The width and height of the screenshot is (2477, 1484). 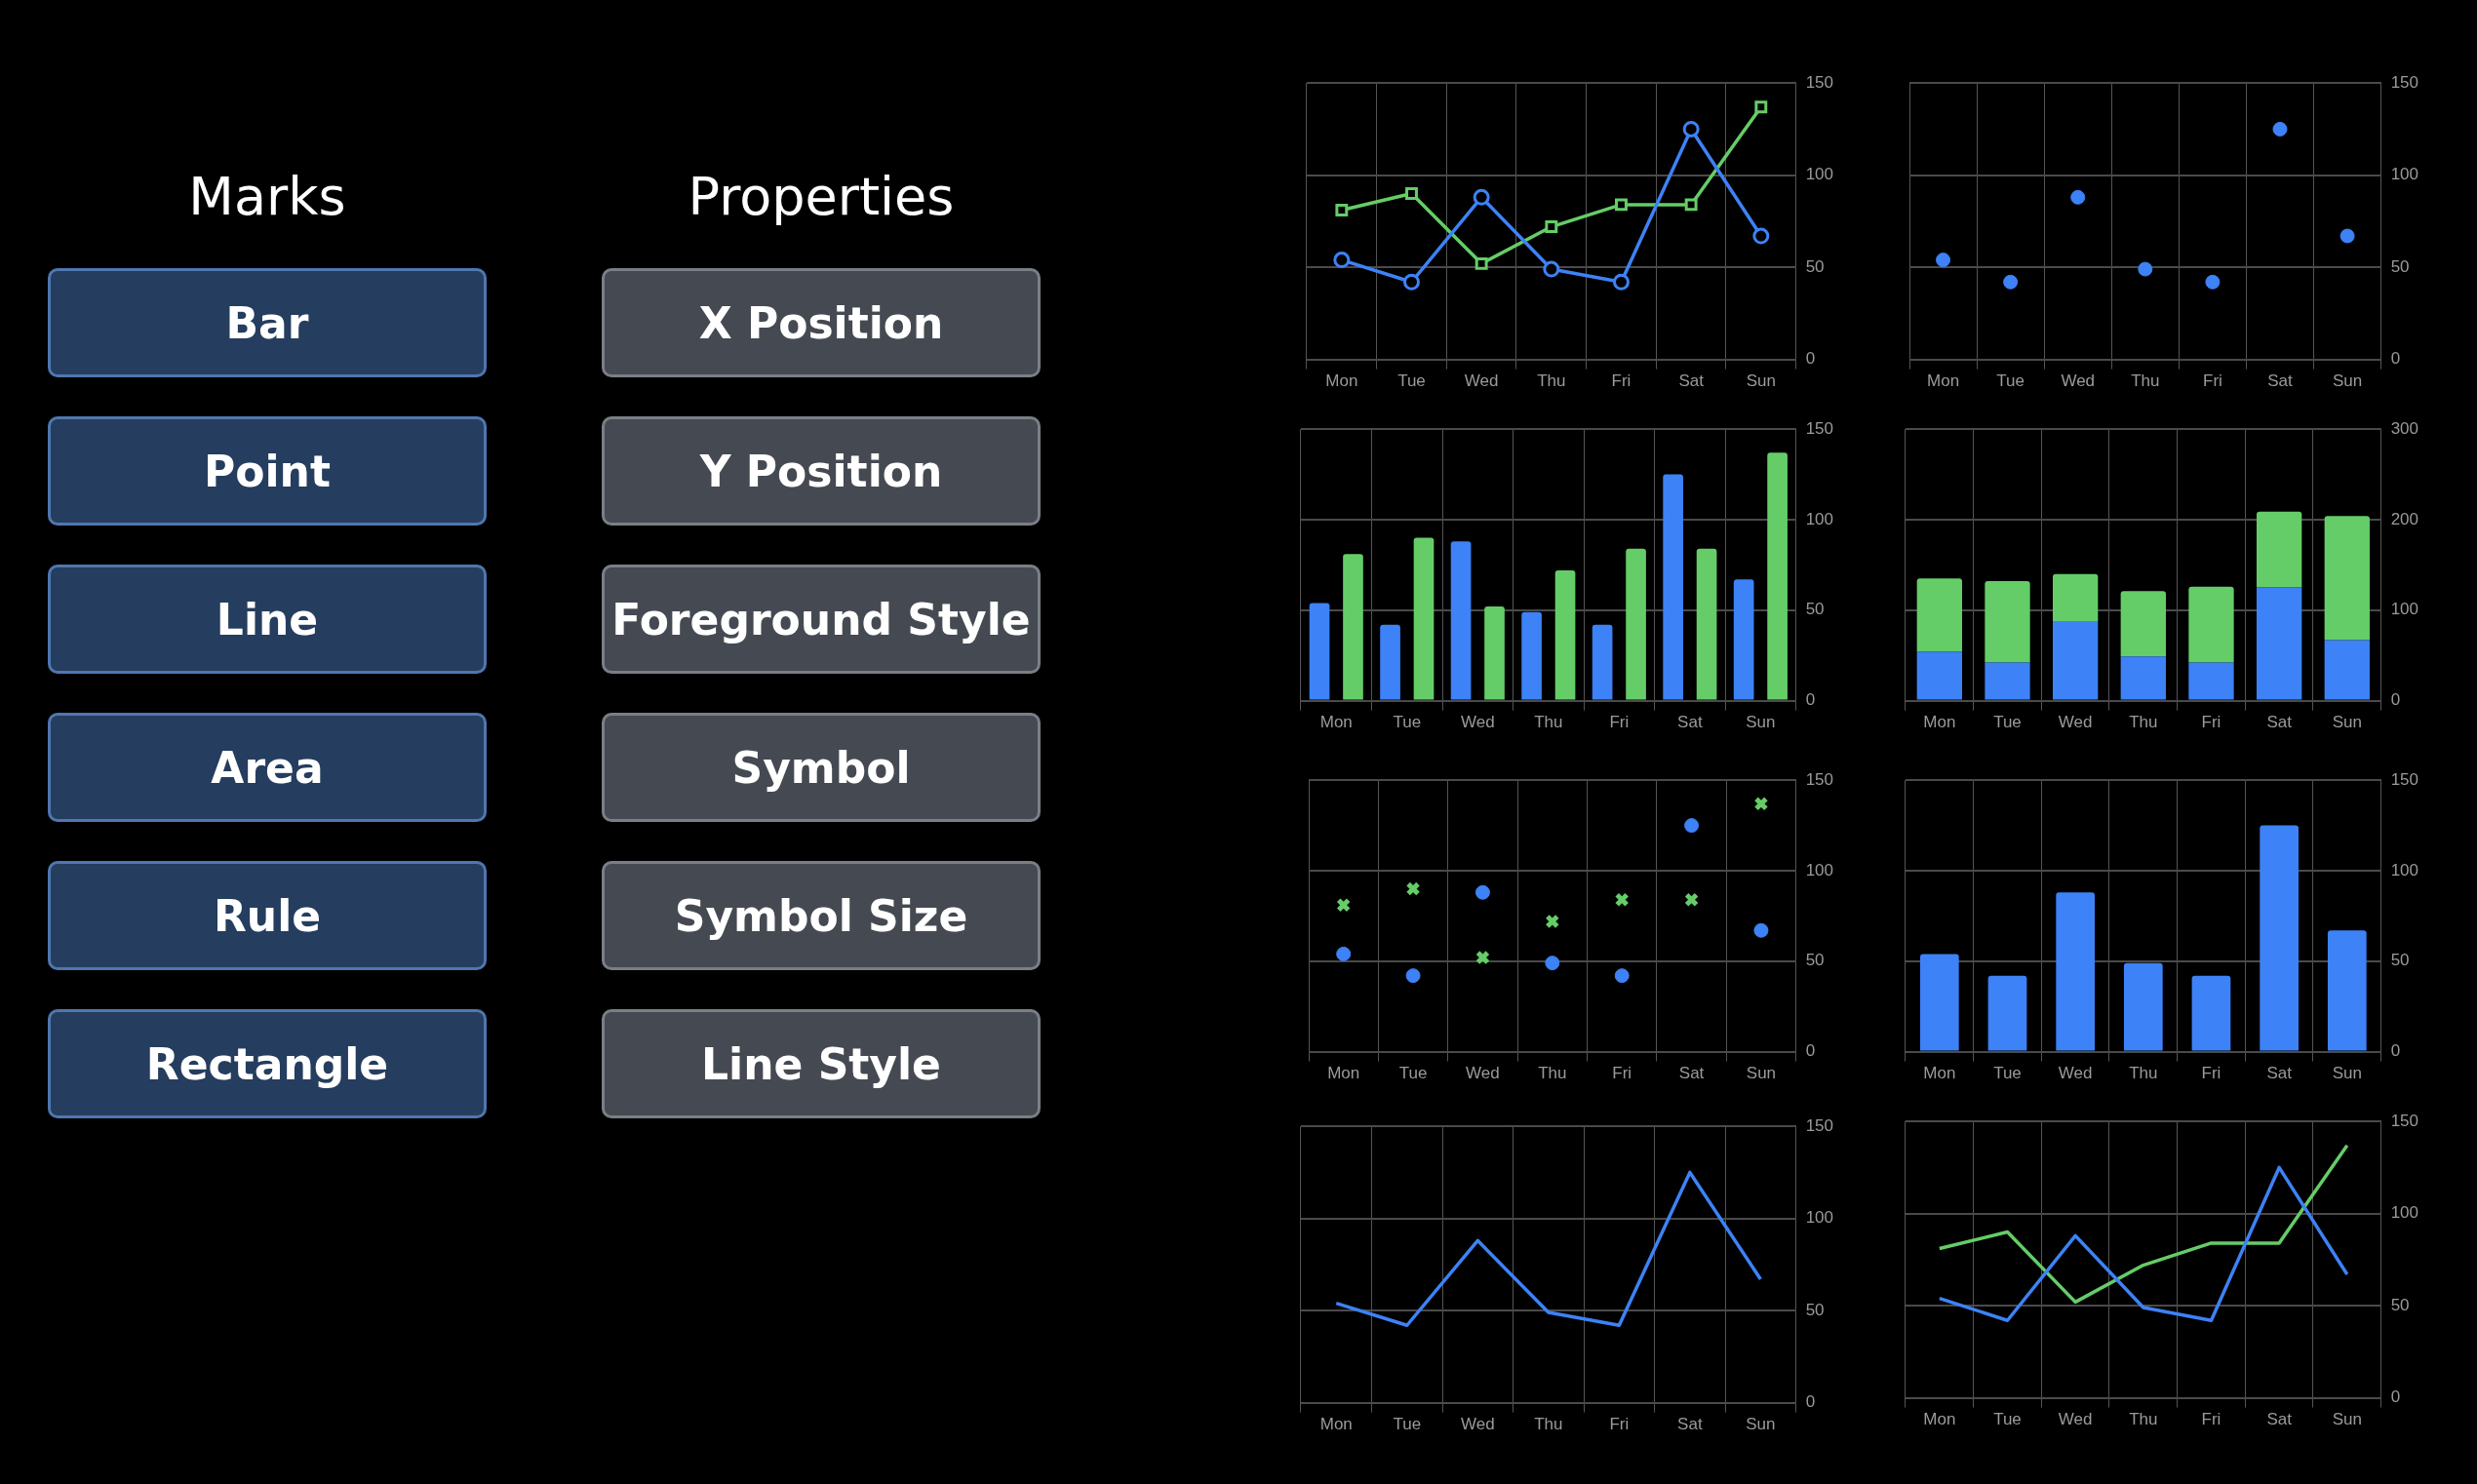 I want to click on text: Line Style, so click(x=821, y=1063).